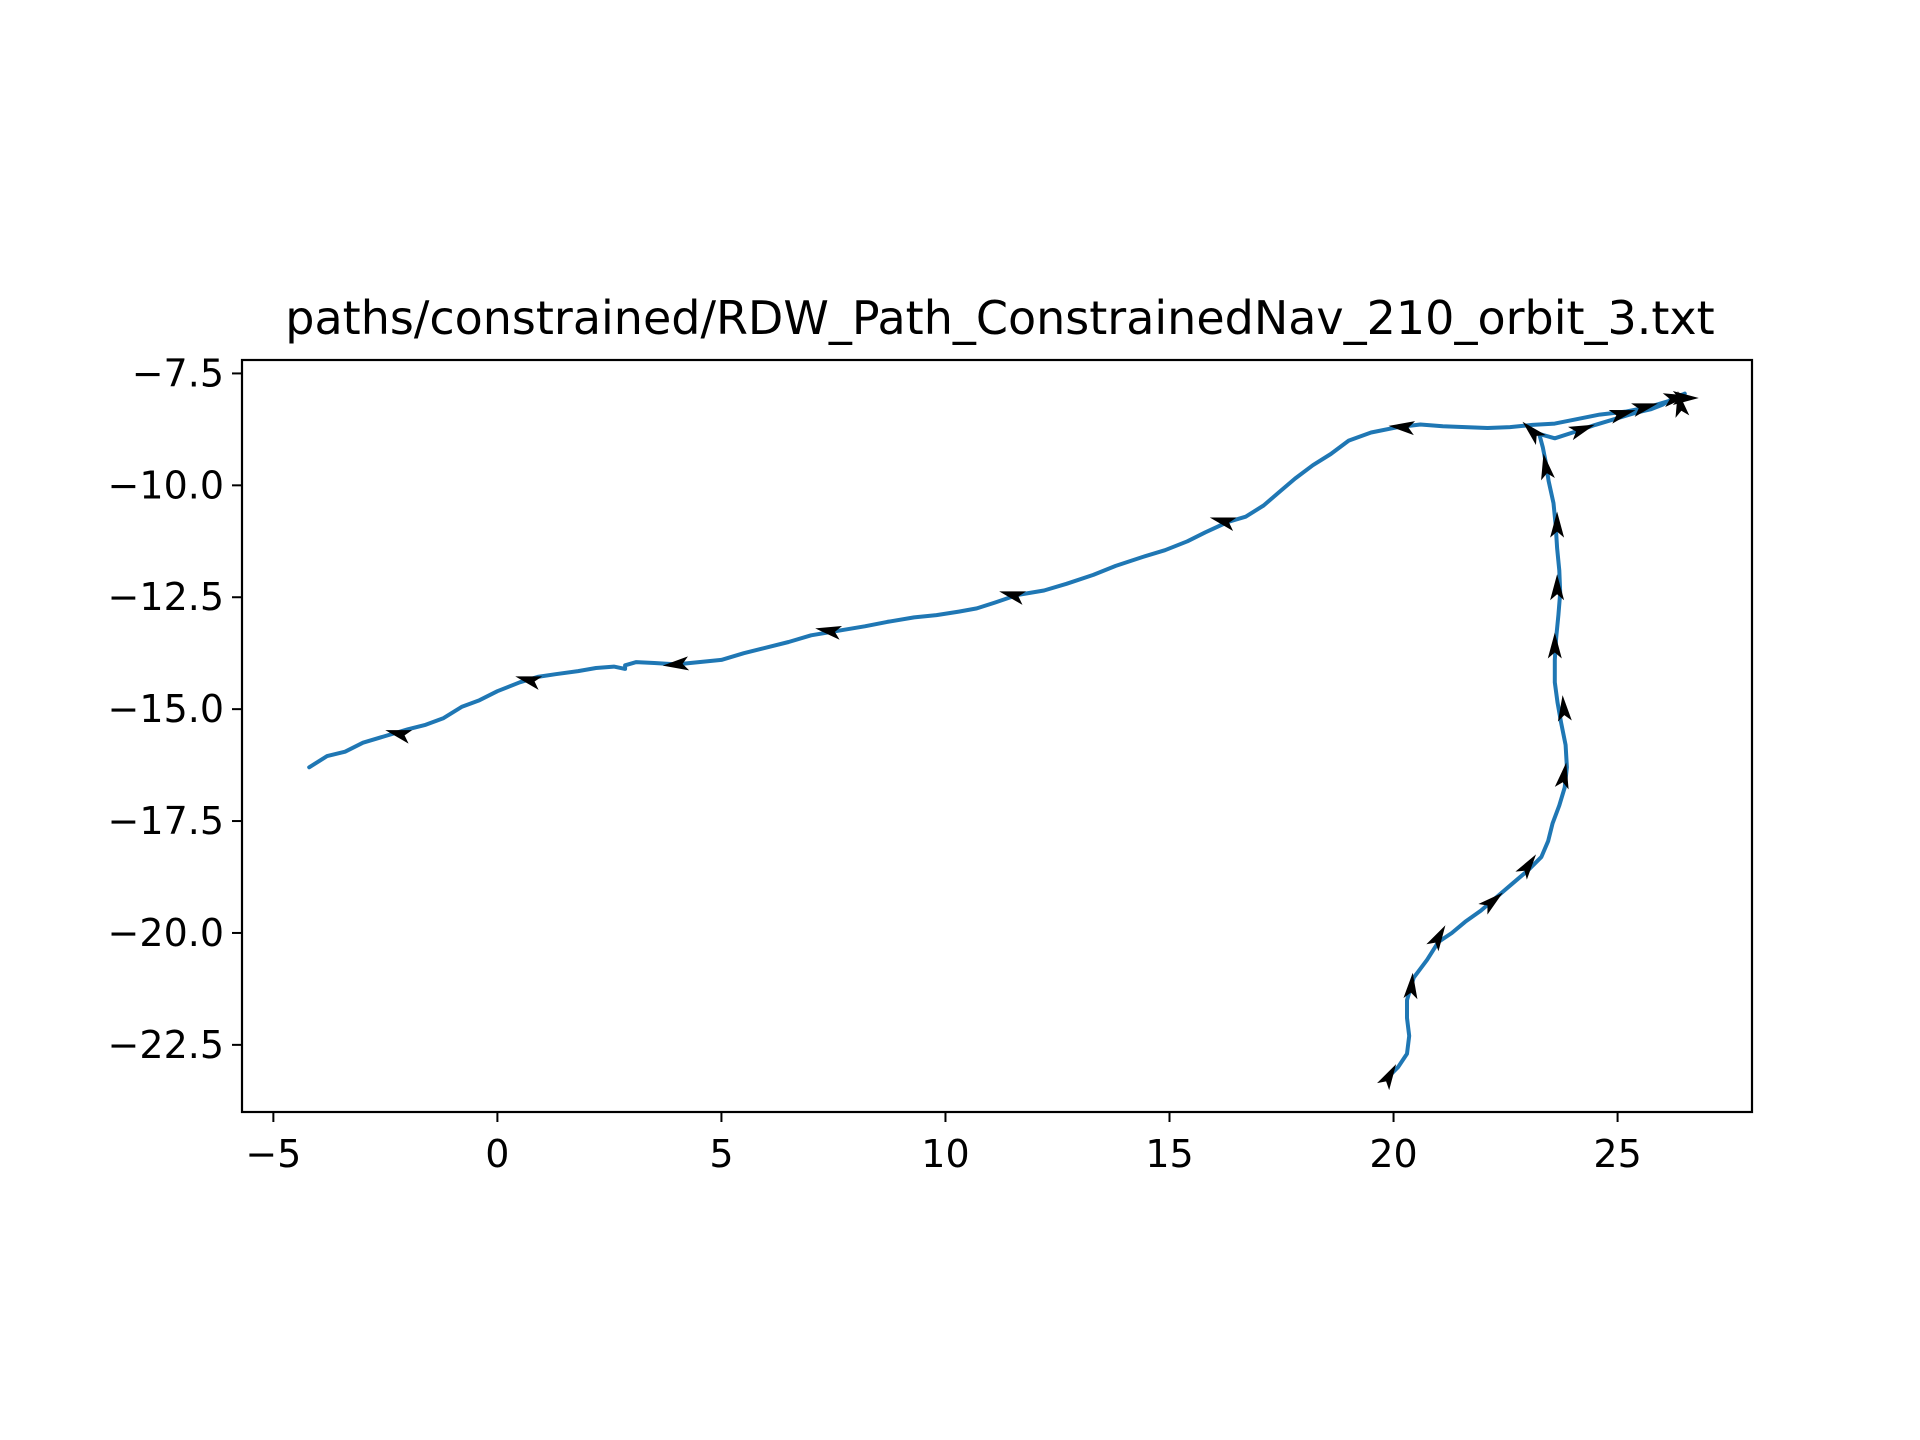 This screenshot has width=1920, height=1440. I want to click on y-tick-label: −17.5, so click(166, 821).